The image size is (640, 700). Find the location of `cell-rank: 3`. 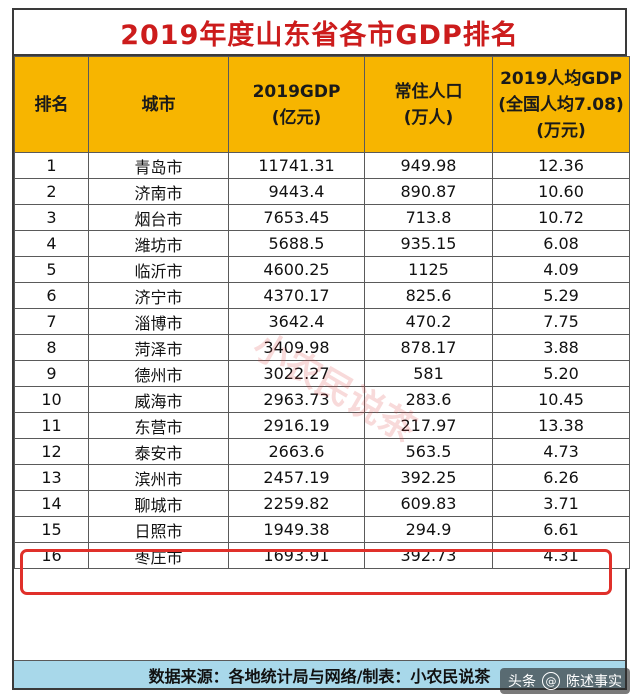

cell-rank: 3 is located at coordinates (51, 217).